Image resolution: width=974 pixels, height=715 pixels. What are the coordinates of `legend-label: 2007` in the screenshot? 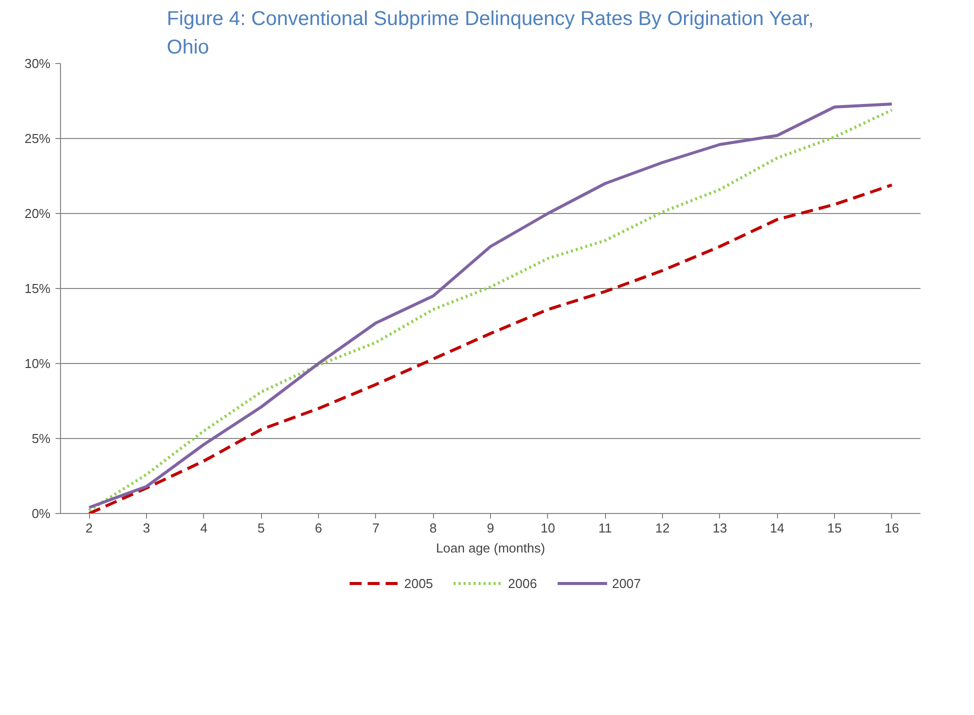 It's located at (626, 583).